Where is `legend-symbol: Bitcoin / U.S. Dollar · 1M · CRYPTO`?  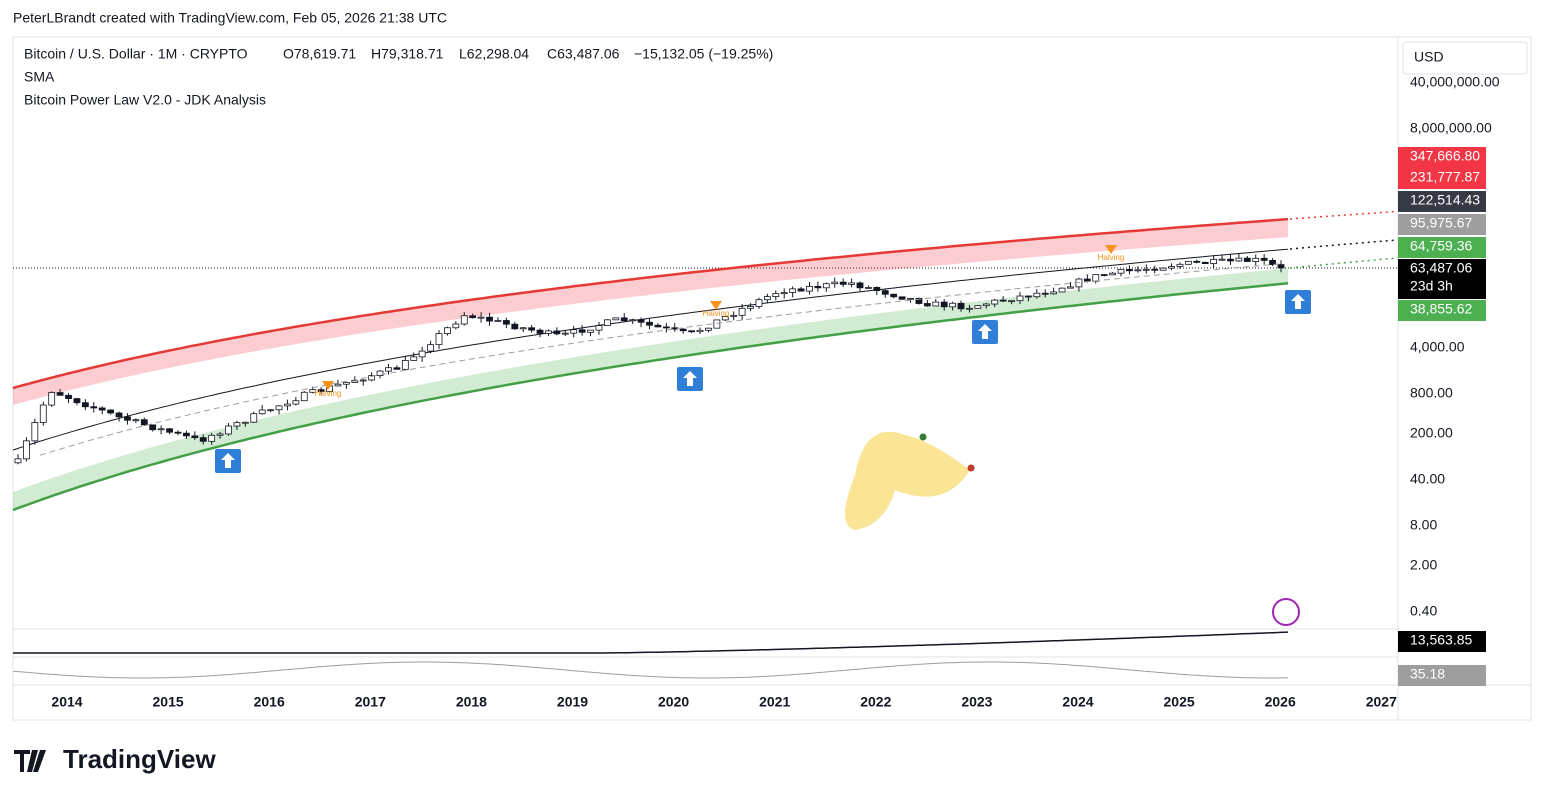
legend-symbol: Bitcoin / U.S. Dollar · 1M · CRYPTO is located at coordinates (136, 54).